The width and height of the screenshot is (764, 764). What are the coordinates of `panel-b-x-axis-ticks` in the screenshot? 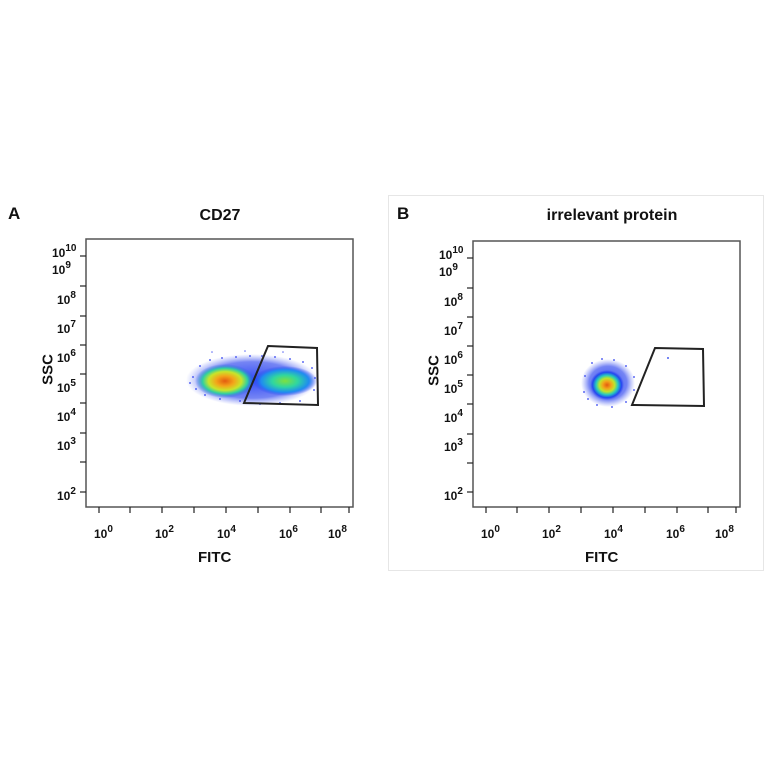 It's located at (611, 510).